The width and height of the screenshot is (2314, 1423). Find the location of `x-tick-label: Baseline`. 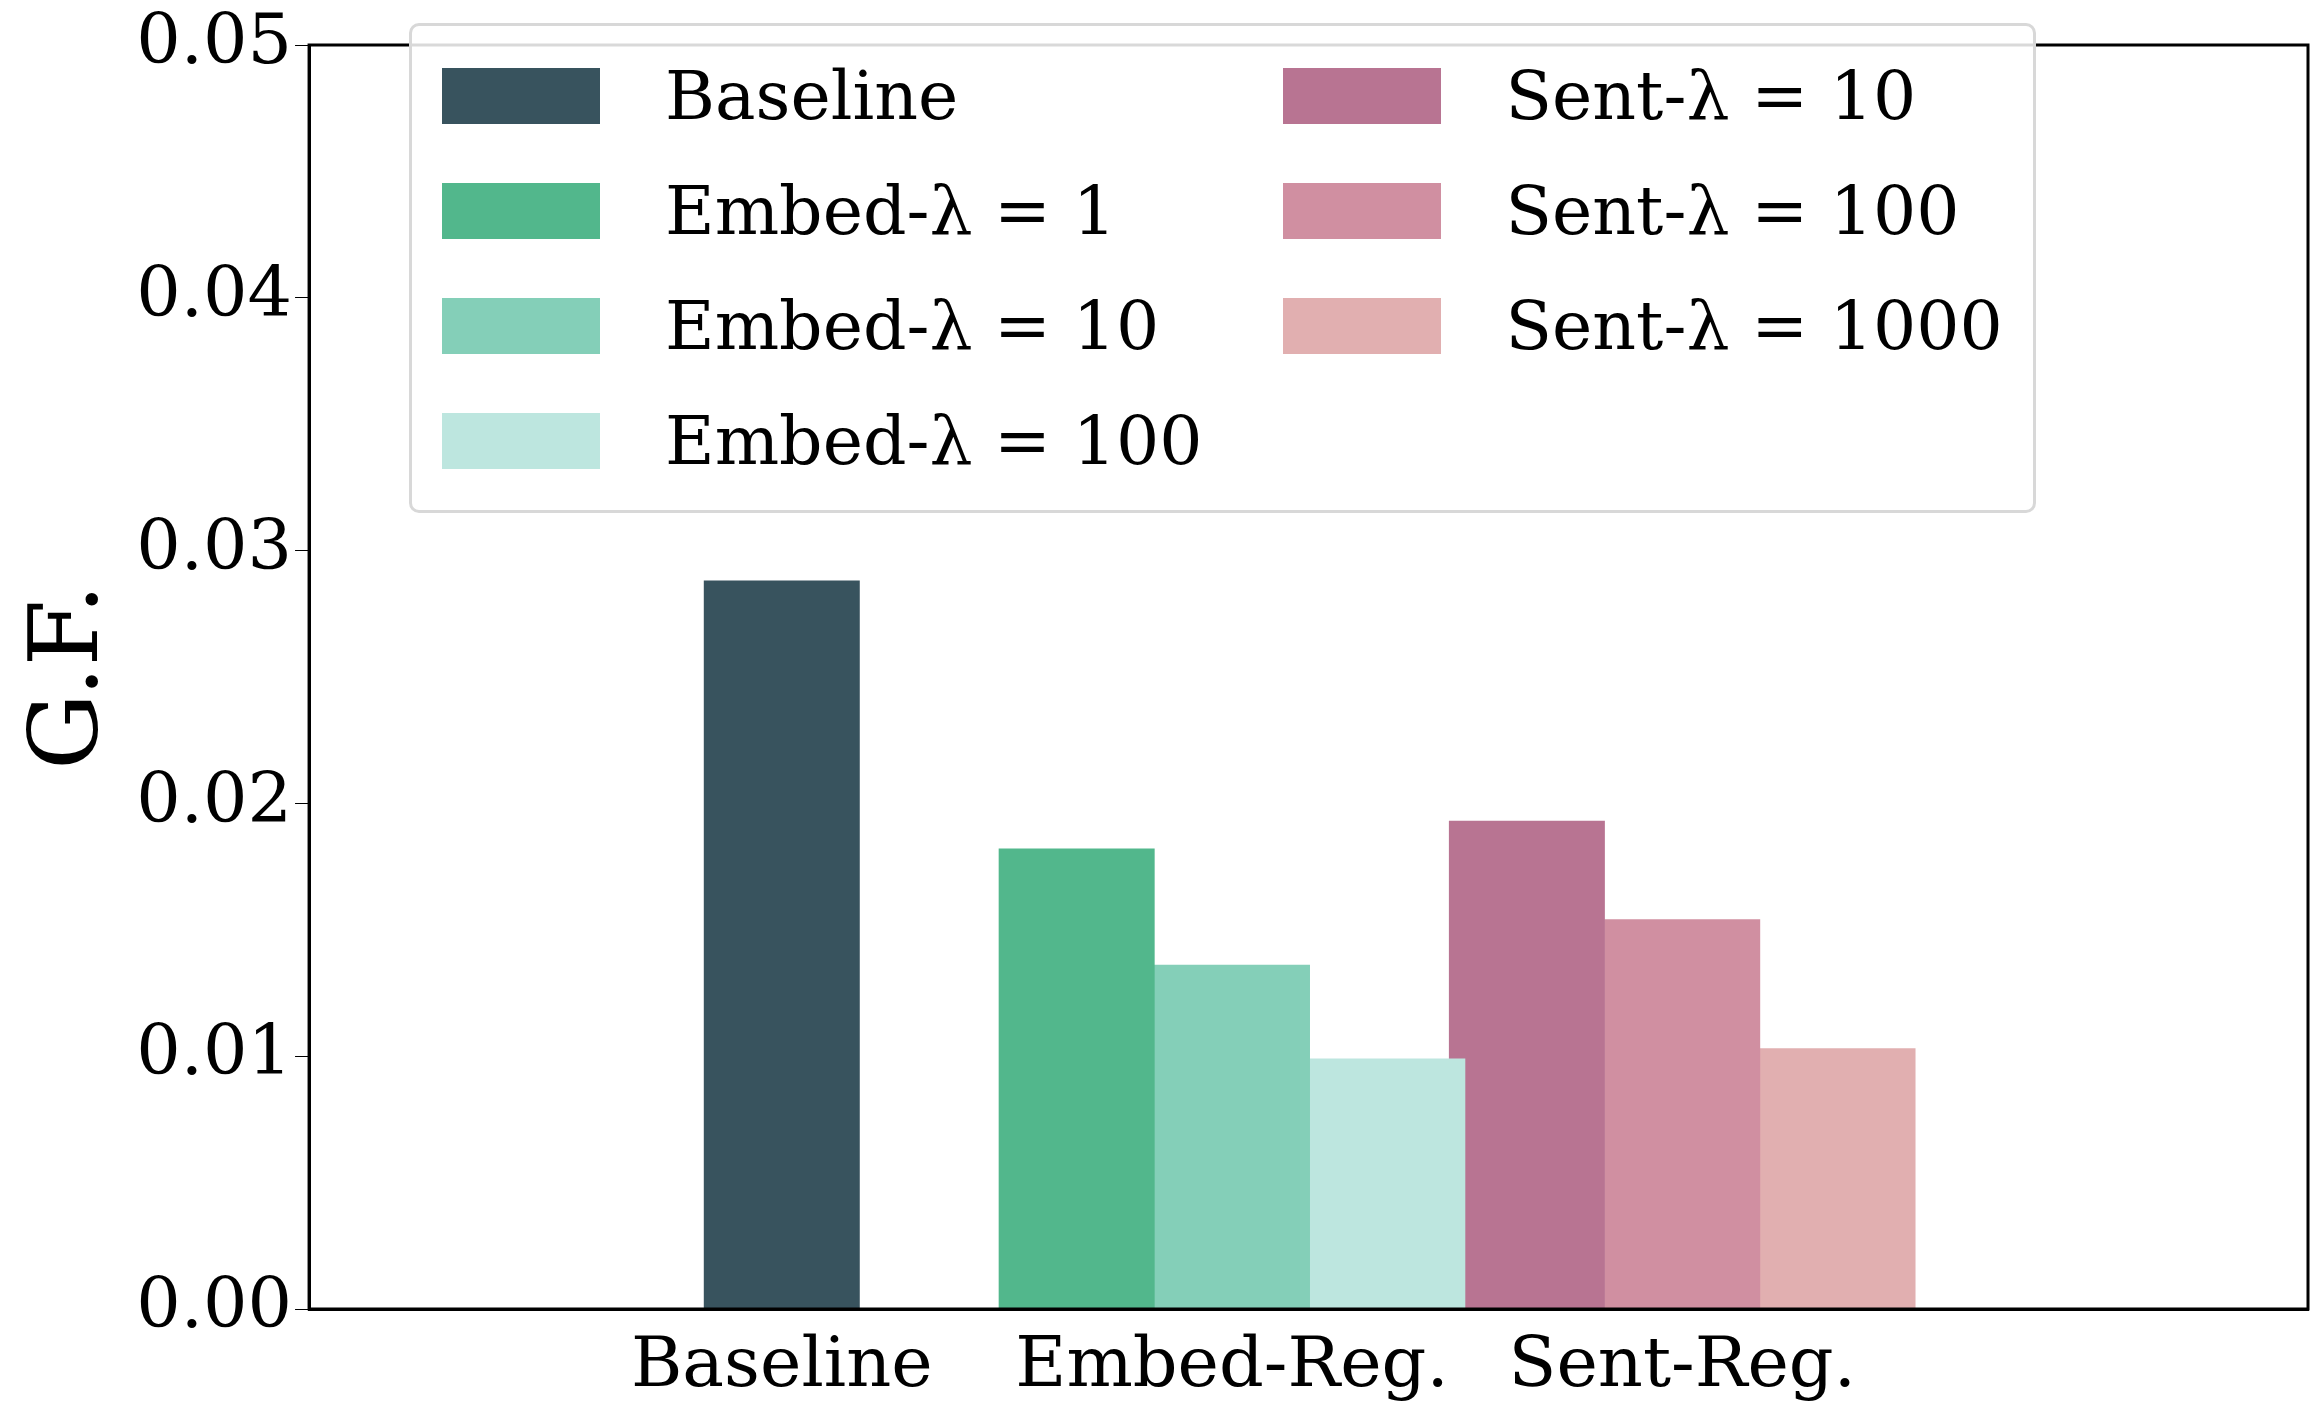

x-tick-label: Baseline is located at coordinates (781, 1362).